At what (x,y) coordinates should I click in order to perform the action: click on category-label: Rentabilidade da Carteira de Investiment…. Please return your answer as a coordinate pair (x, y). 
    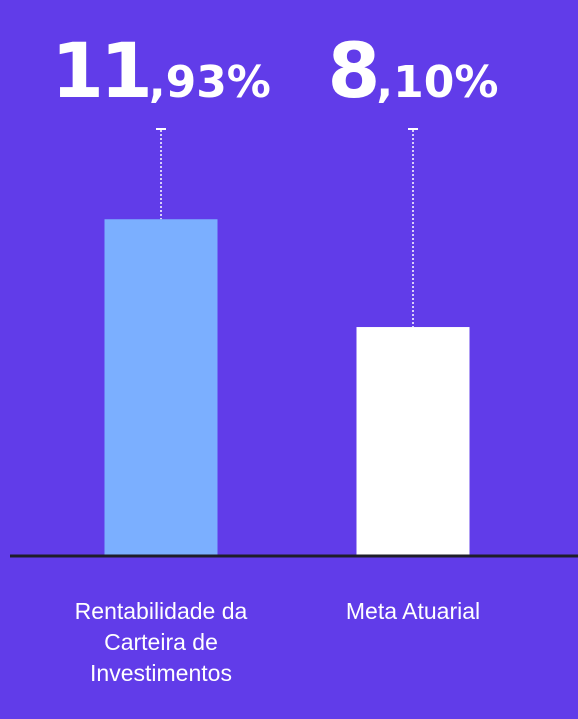
    Looking at the image, I should click on (161, 642).